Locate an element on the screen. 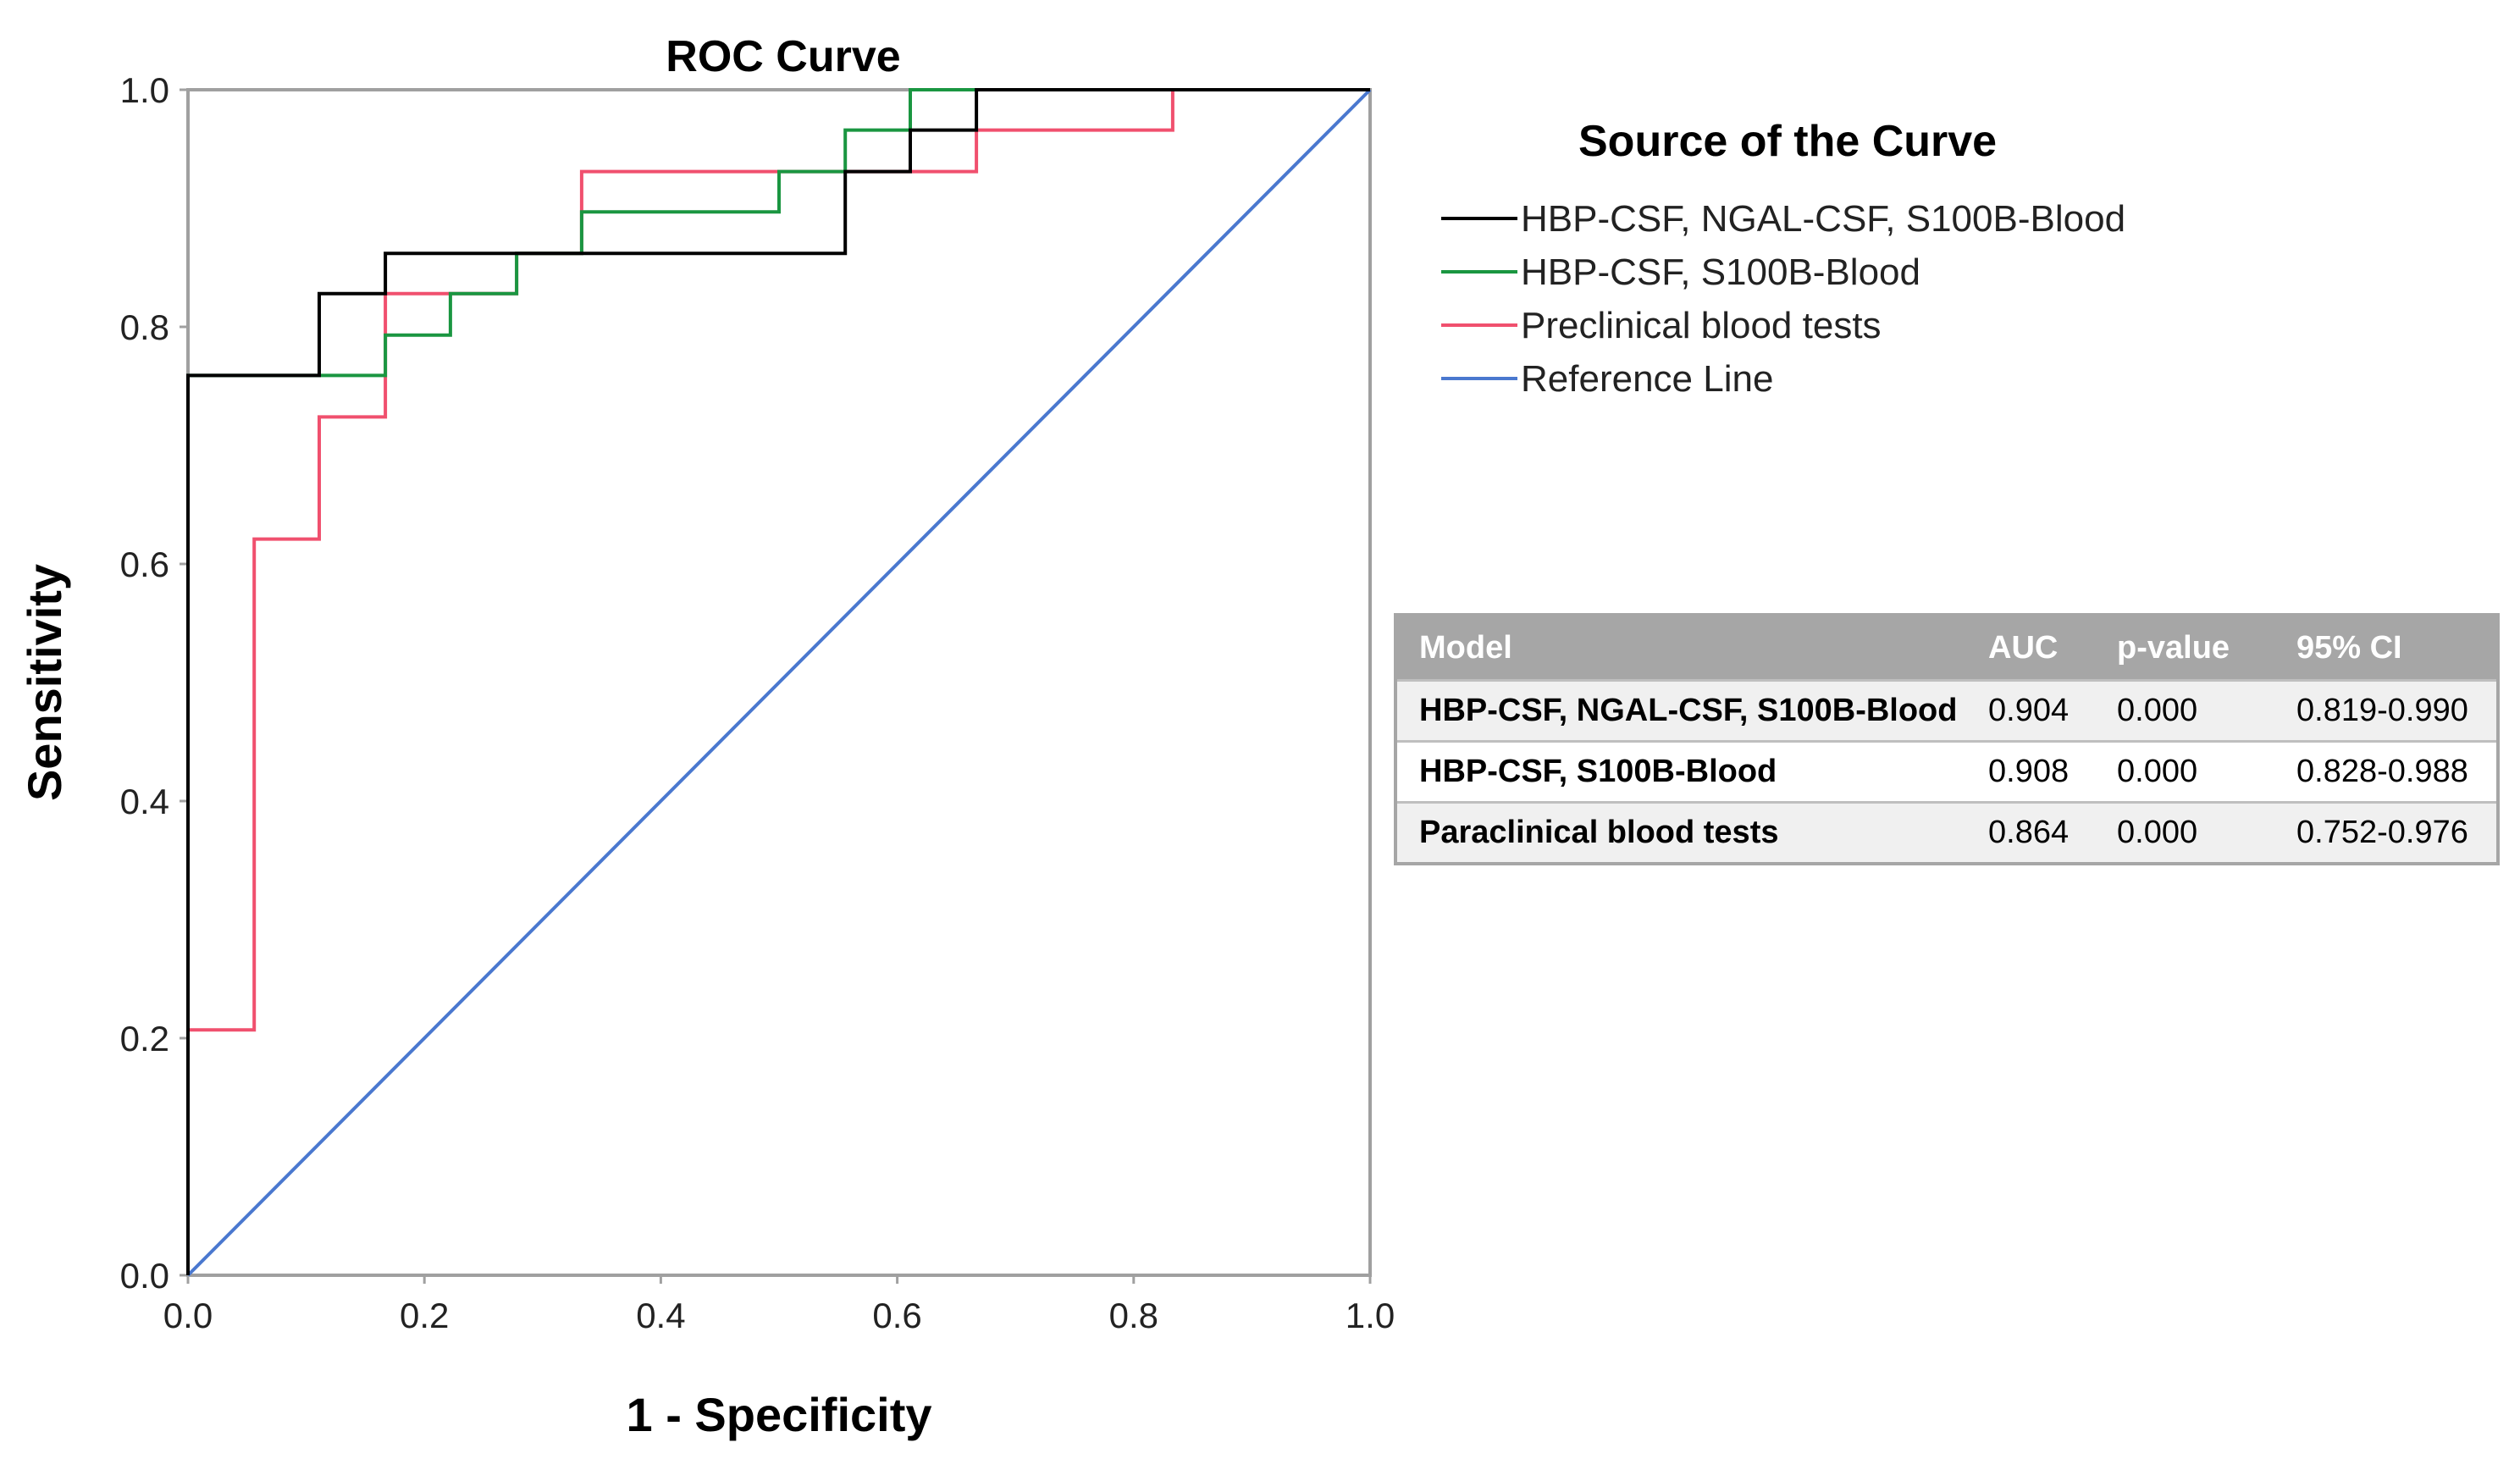 The width and height of the screenshot is (2520, 1470). row-auc: 0.904 is located at coordinates (2029, 711).